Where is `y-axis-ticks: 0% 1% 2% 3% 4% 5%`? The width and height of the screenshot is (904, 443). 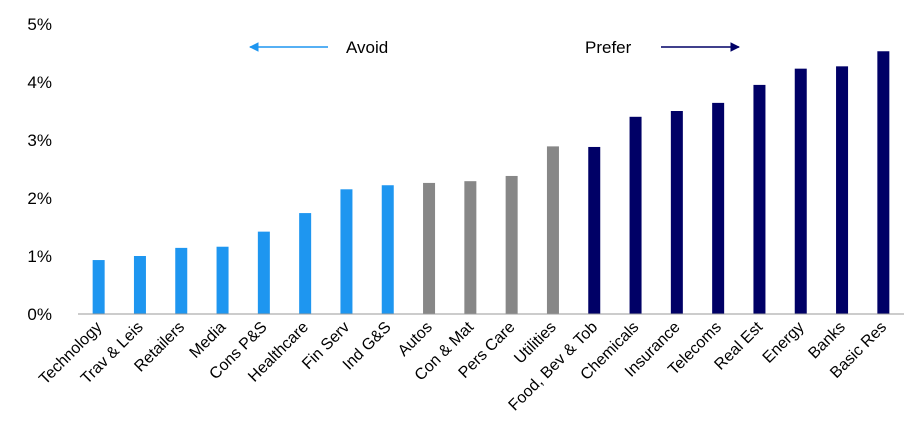
y-axis-ticks: 0% 1% 2% 3% 4% 5% is located at coordinates (39, 169).